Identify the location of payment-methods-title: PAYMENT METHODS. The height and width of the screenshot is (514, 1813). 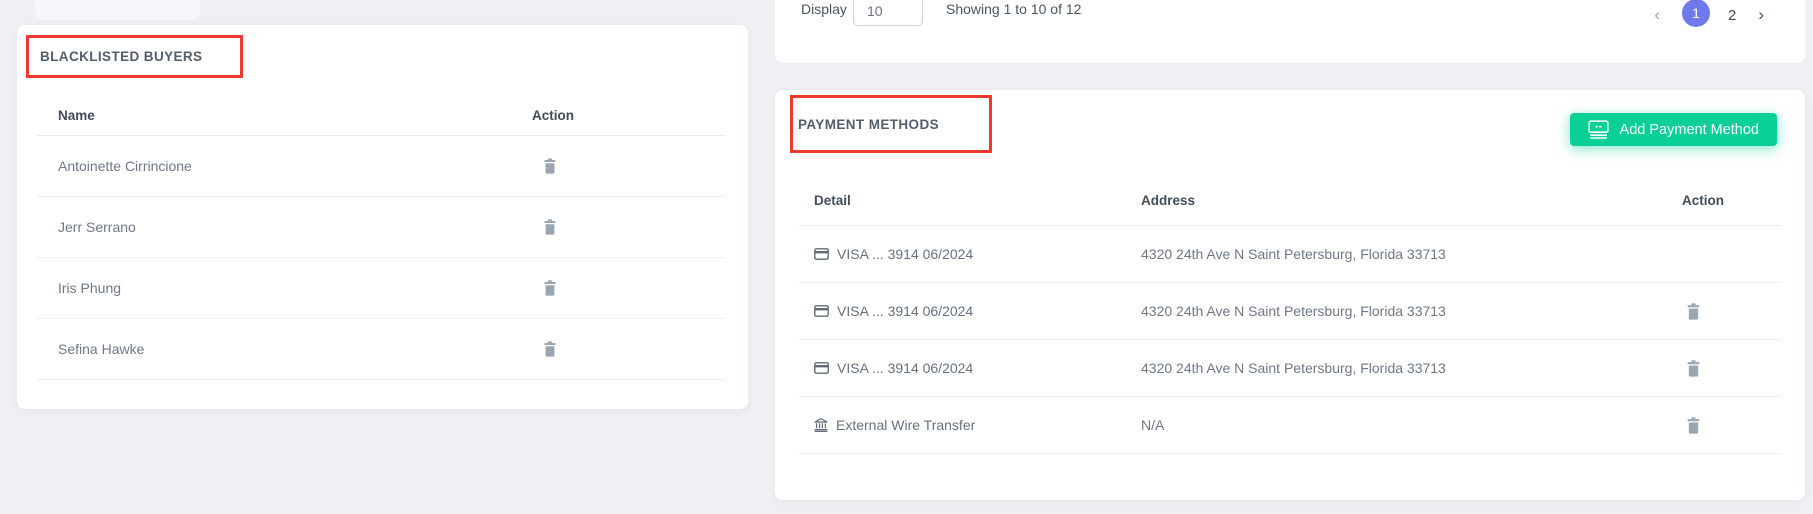
(869, 124).